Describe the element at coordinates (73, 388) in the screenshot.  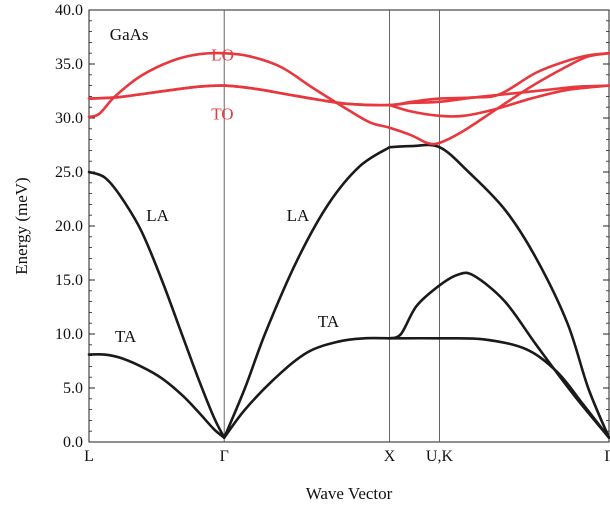
I see `y-tick-label: 5.0` at that location.